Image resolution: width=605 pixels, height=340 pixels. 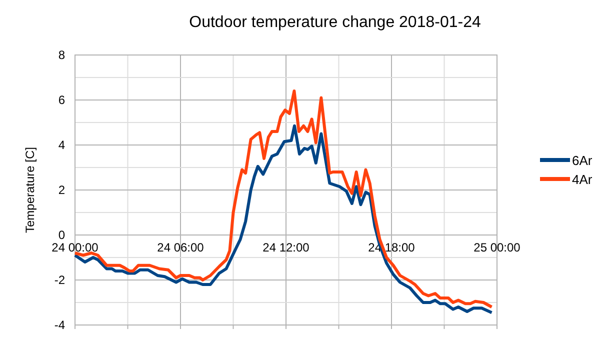 I want to click on y-tick-label: -4, so click(x=60, y=325).